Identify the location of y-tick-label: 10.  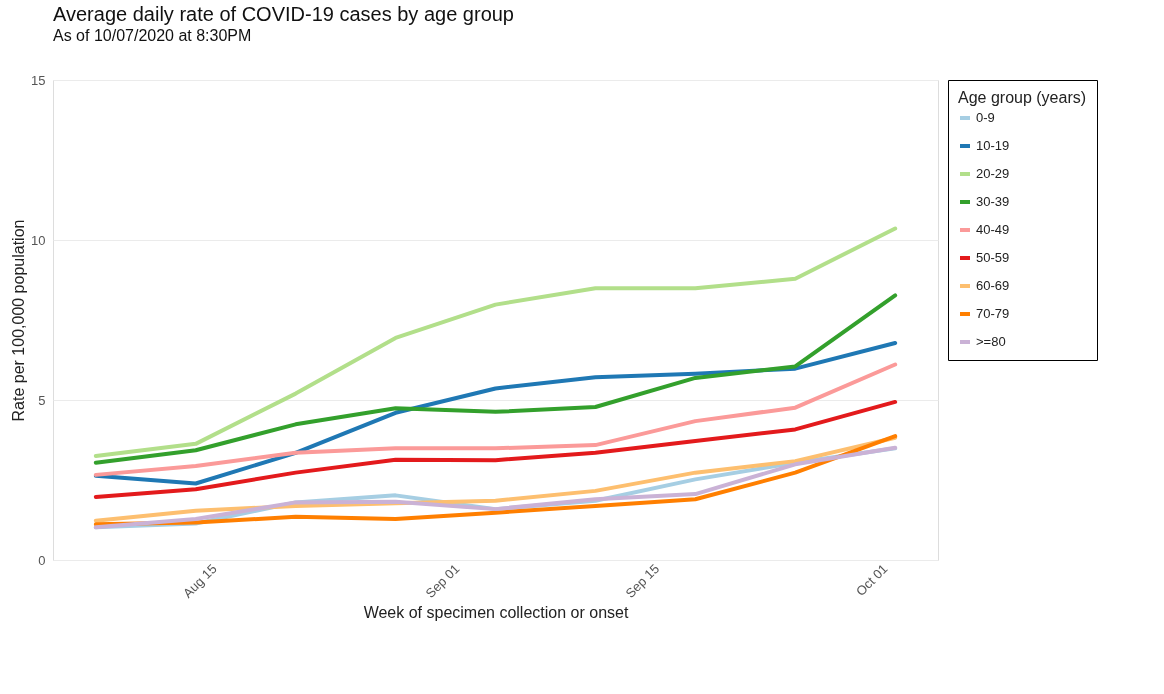
(38, 240).